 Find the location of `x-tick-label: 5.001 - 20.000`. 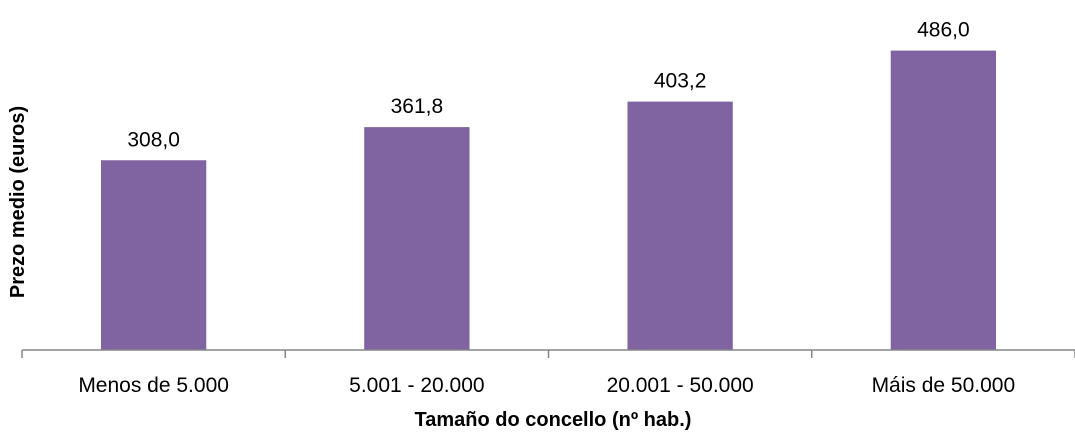

x-tick-label: 5.001 - 20.000 is located at coordinates (416, 385).